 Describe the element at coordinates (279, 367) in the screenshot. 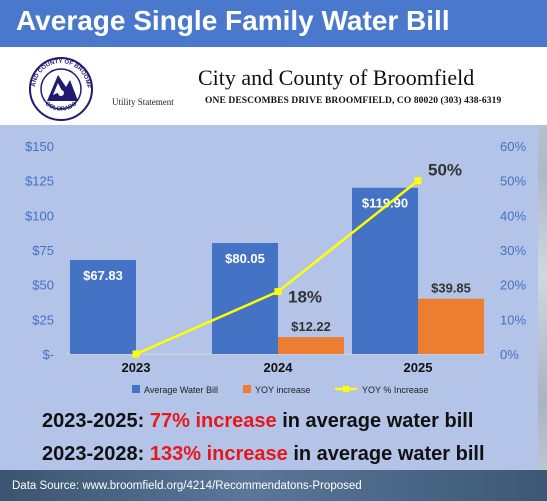

I see `x-axis-category-label: 2024` at that location.